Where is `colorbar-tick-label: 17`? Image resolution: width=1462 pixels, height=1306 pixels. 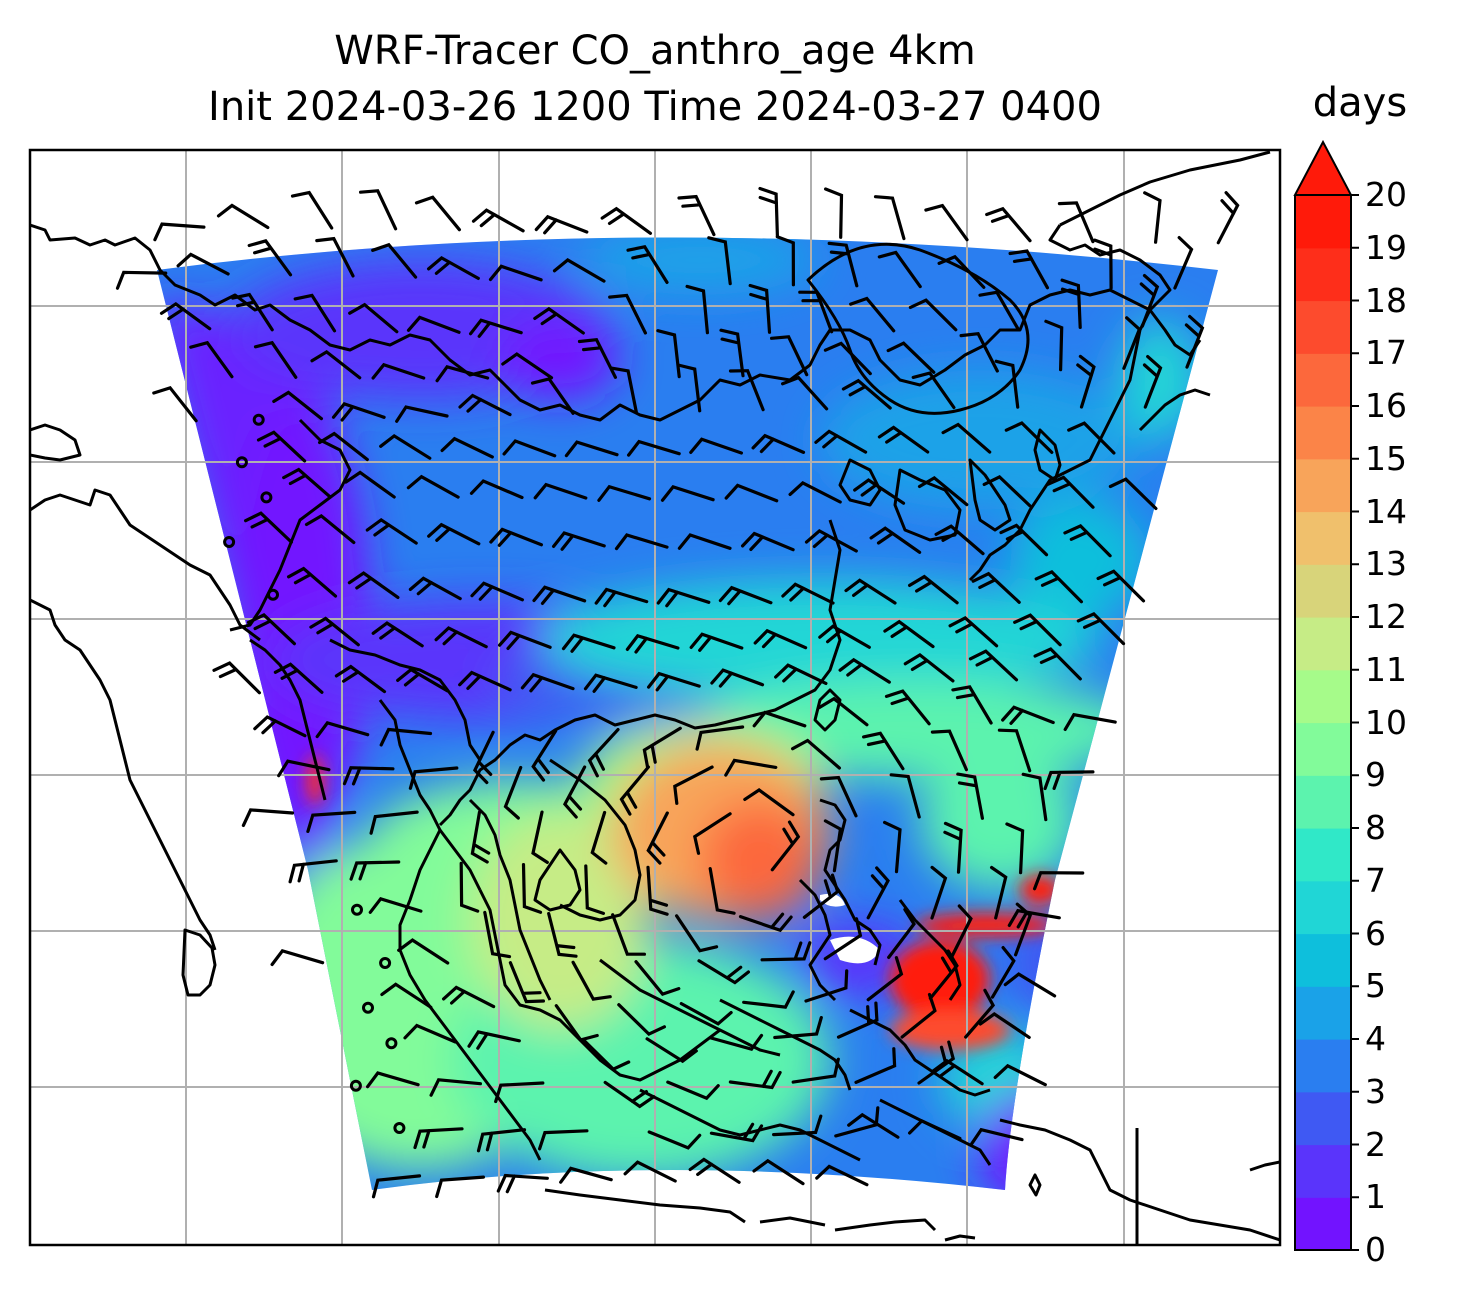
colorbar-tick-label: 17 is located at coordinates (1386, 353).